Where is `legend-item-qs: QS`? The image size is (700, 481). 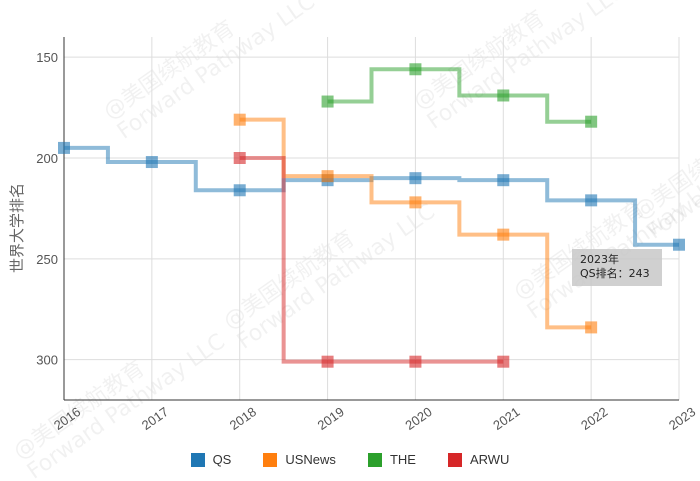 legend-item-qs: QS is located at coordinates (211, 459).